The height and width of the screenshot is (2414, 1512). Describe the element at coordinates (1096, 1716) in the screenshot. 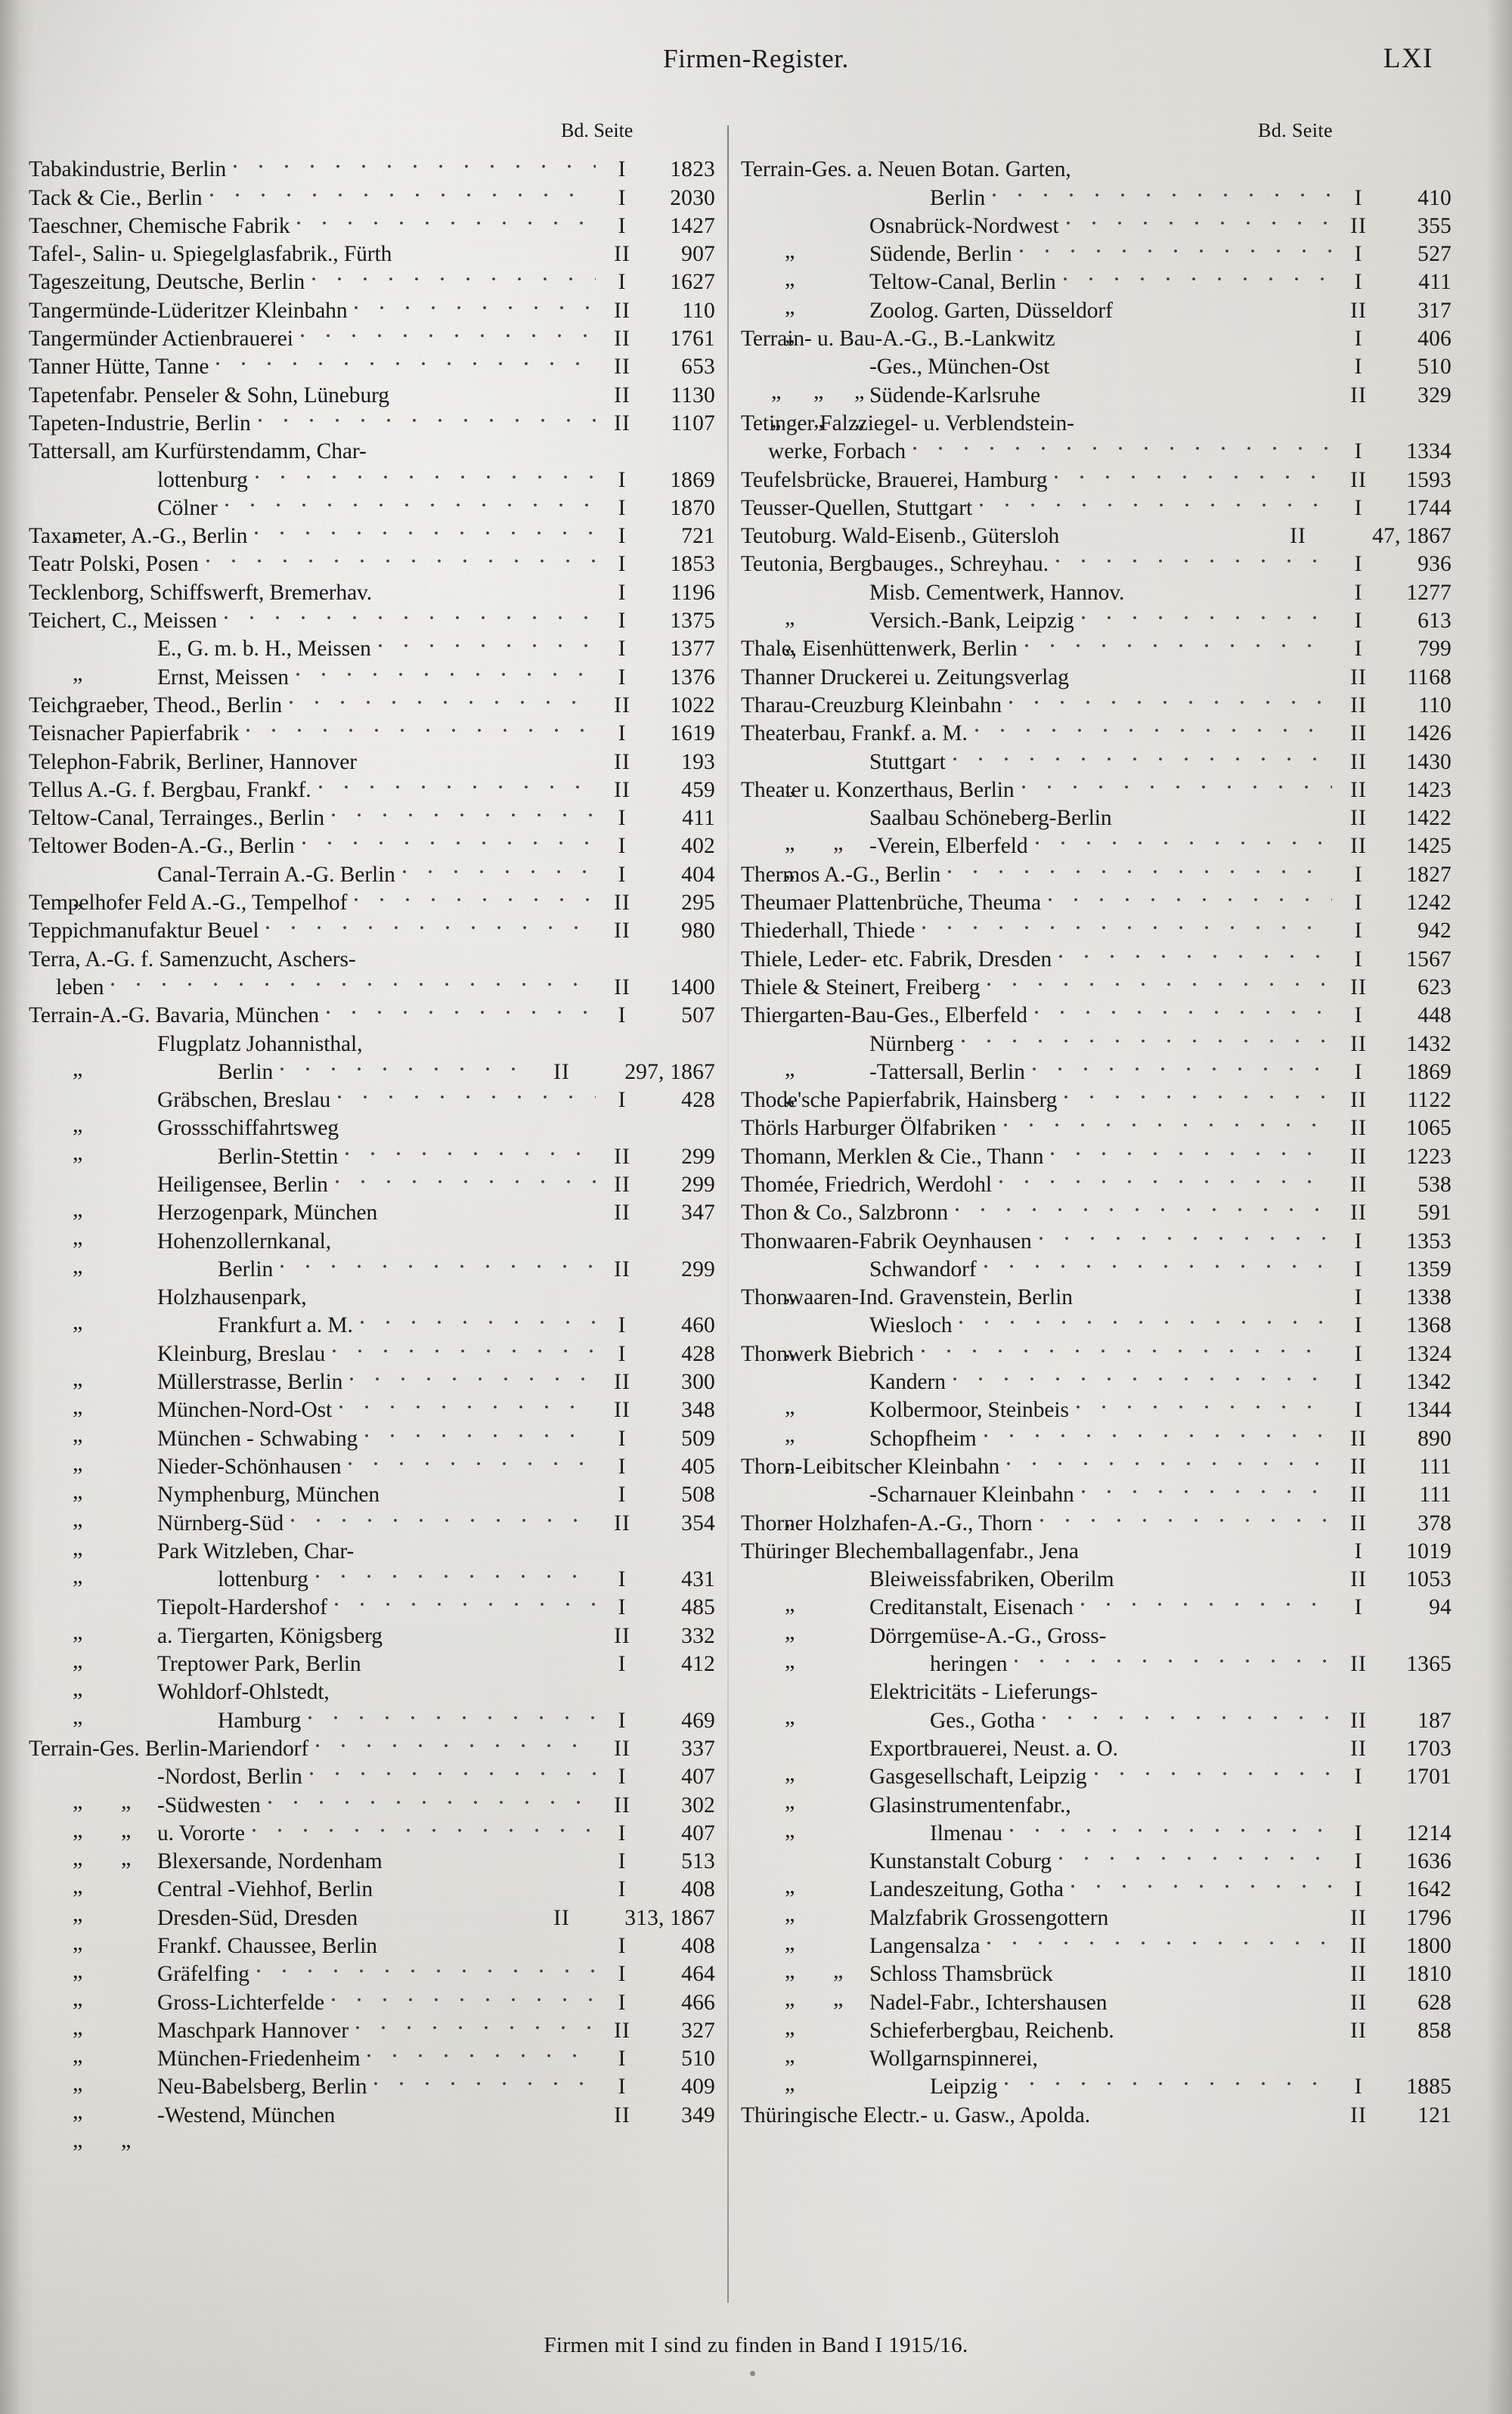

I see `index-entry: Ges., Gotha II 187` at that location.